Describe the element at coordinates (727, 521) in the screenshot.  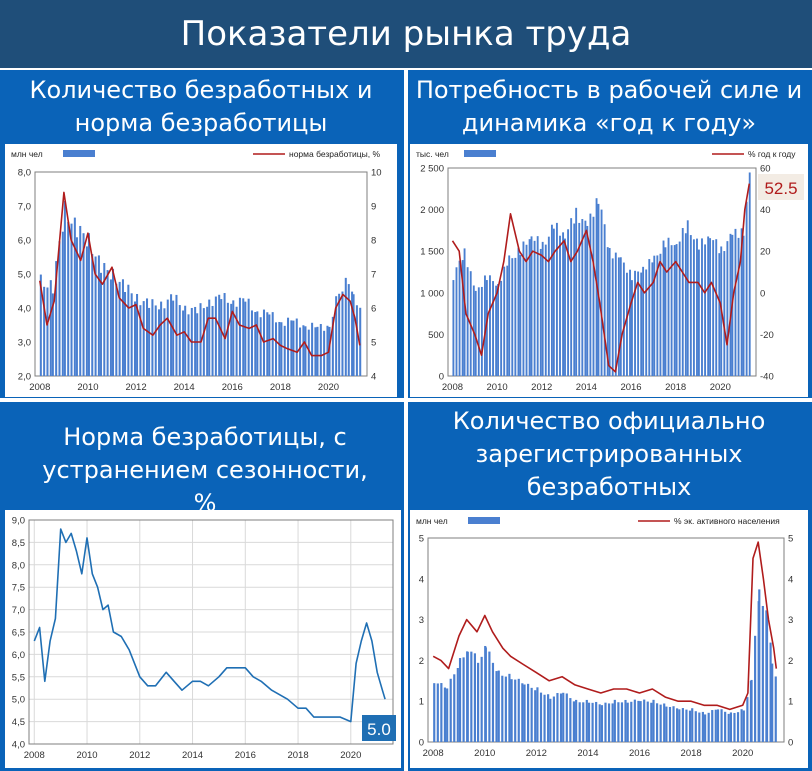
I see `legend-line-label: % эк. активного населения` at that location.